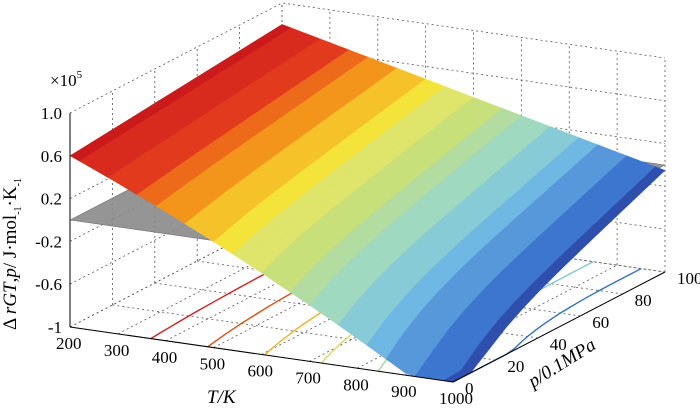  I want to click on x-tick-label: 200, so click(69, 343).